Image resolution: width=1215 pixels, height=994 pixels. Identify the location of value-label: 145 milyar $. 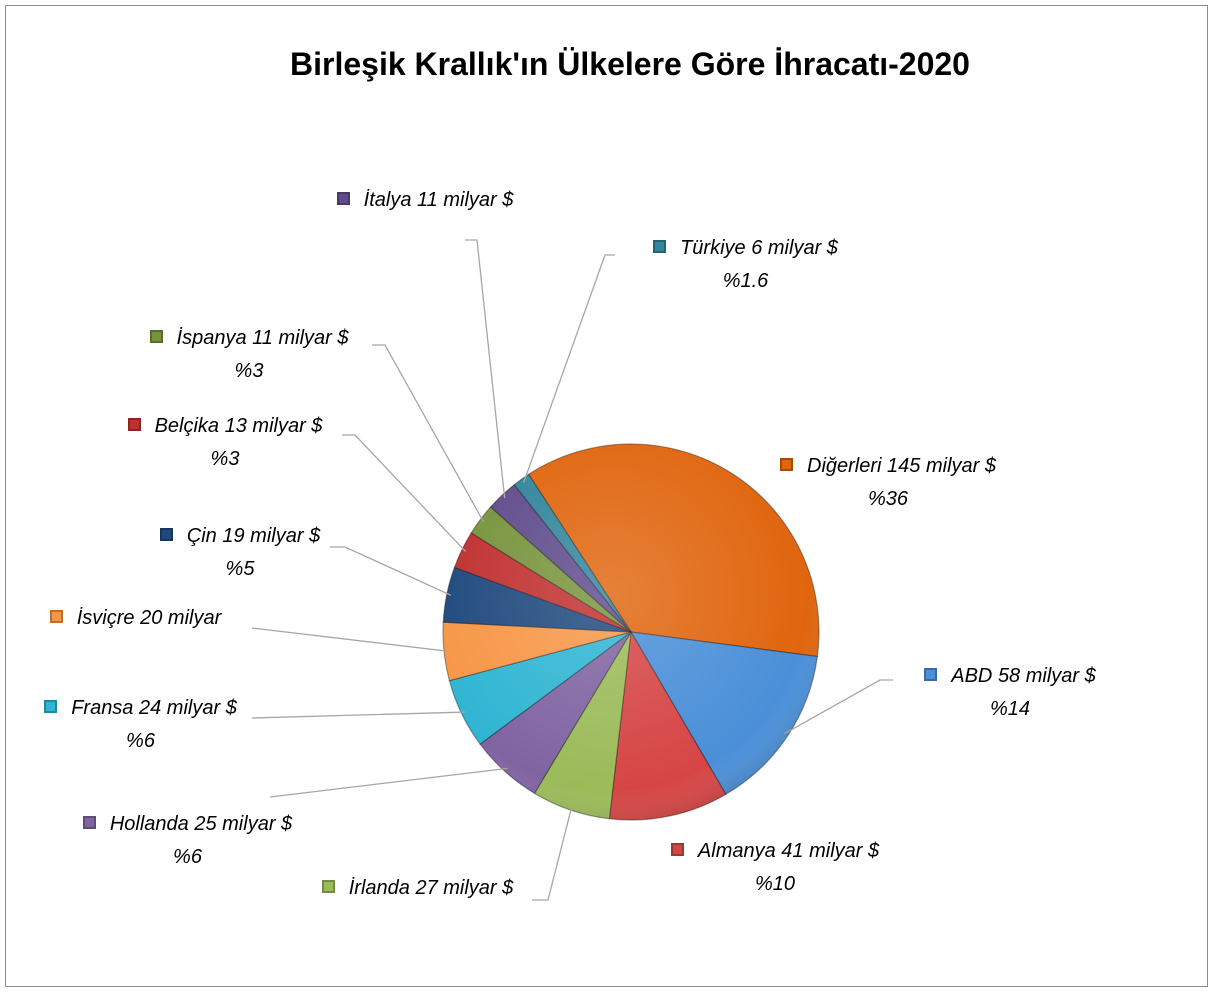
(941, 466).